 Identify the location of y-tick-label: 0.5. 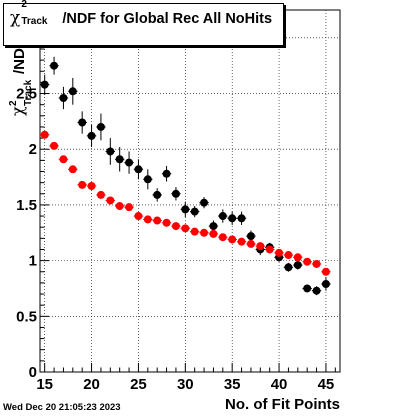
(26, 316).